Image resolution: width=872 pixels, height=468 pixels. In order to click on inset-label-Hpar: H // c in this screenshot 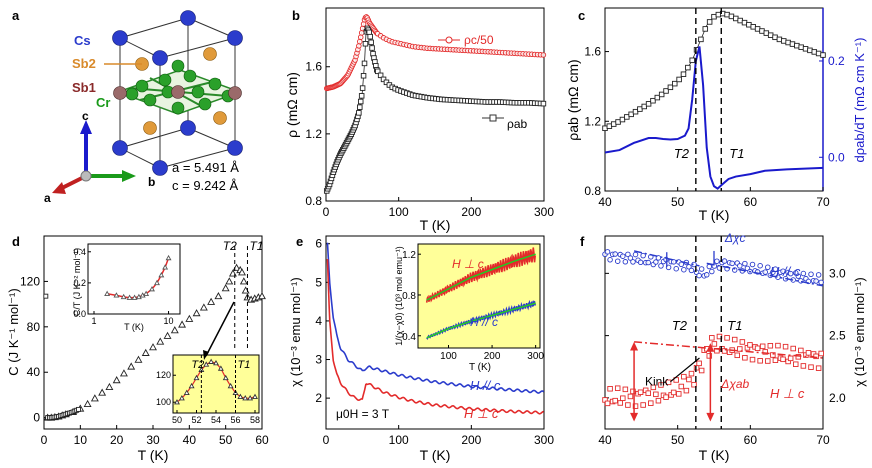, I will do `click(484, 322)`.